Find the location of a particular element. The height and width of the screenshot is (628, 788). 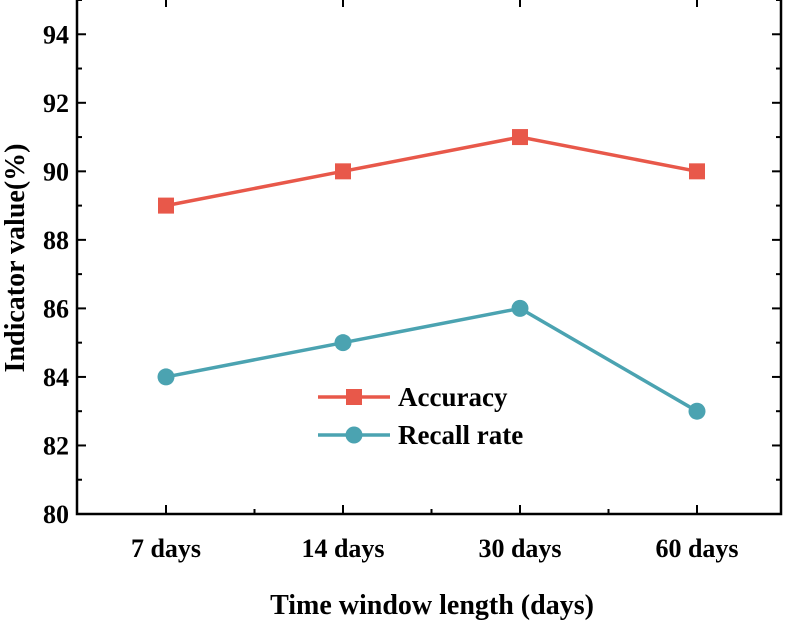

y-tick-label: 94 is located at coordinates (56, 34).